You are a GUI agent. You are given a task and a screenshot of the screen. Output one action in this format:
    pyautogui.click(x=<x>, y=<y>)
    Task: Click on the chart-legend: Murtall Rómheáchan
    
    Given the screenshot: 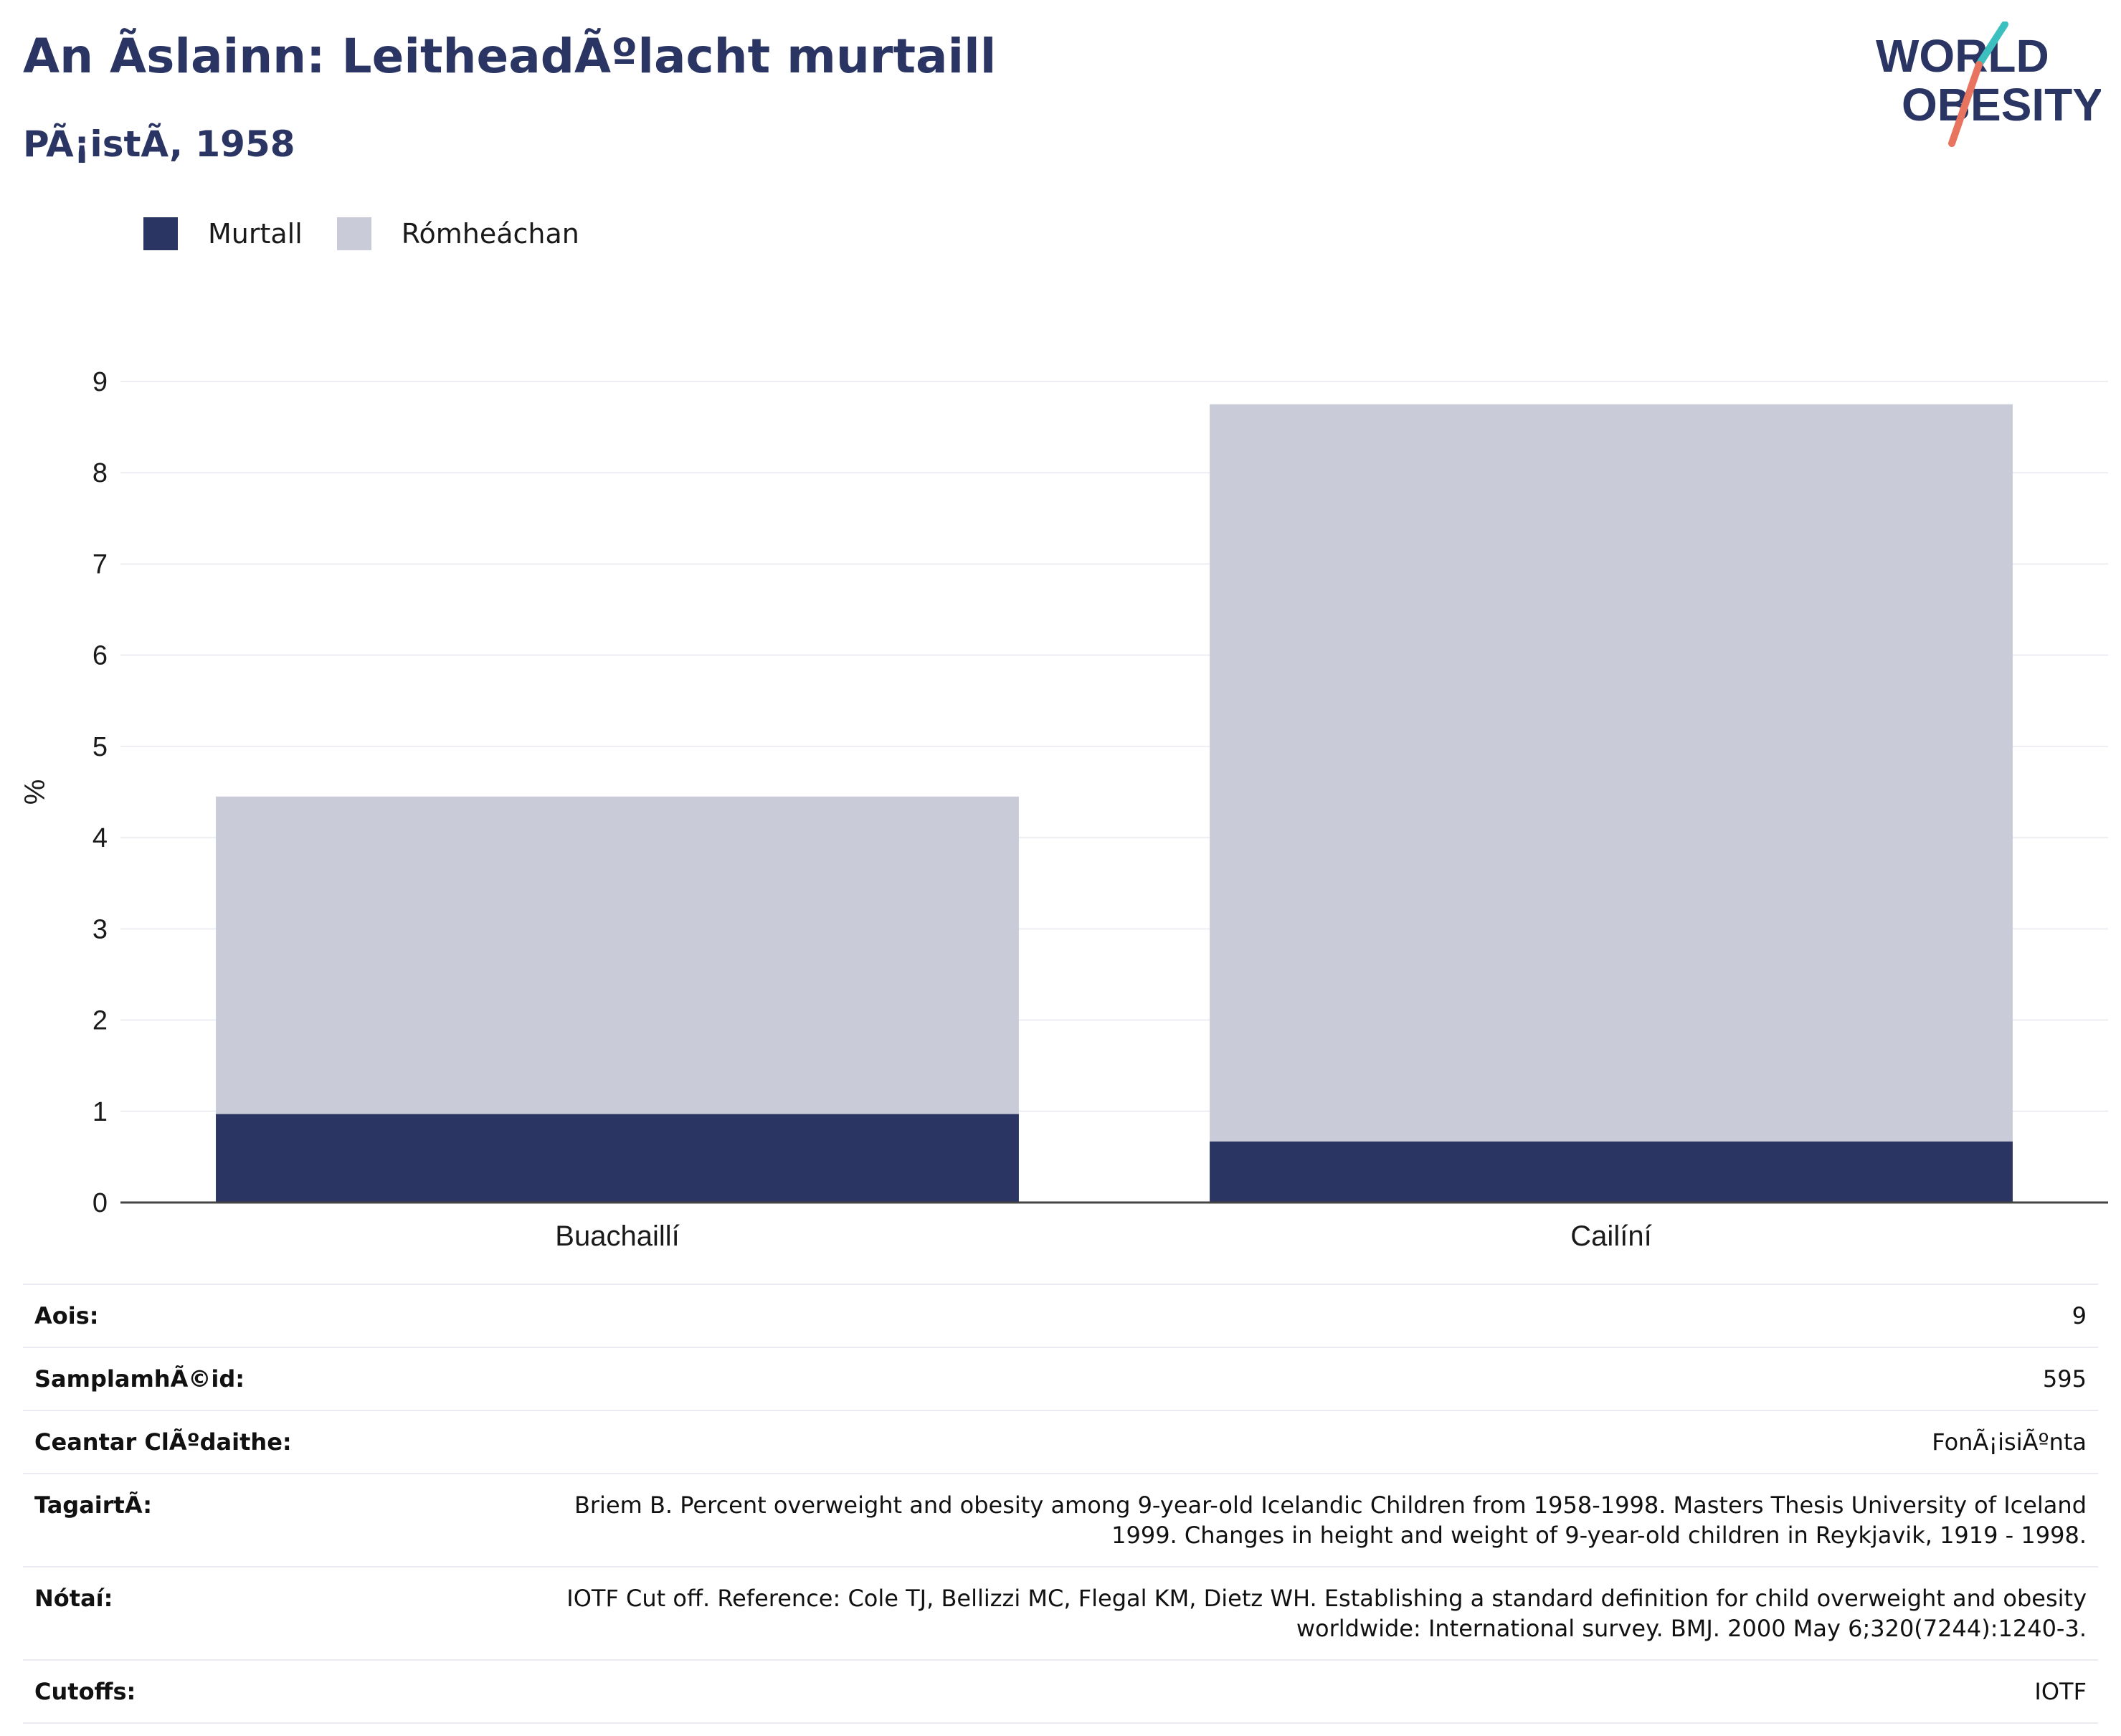 What is the action you would take?
    pyautogui.click(x=378, y=234)
    